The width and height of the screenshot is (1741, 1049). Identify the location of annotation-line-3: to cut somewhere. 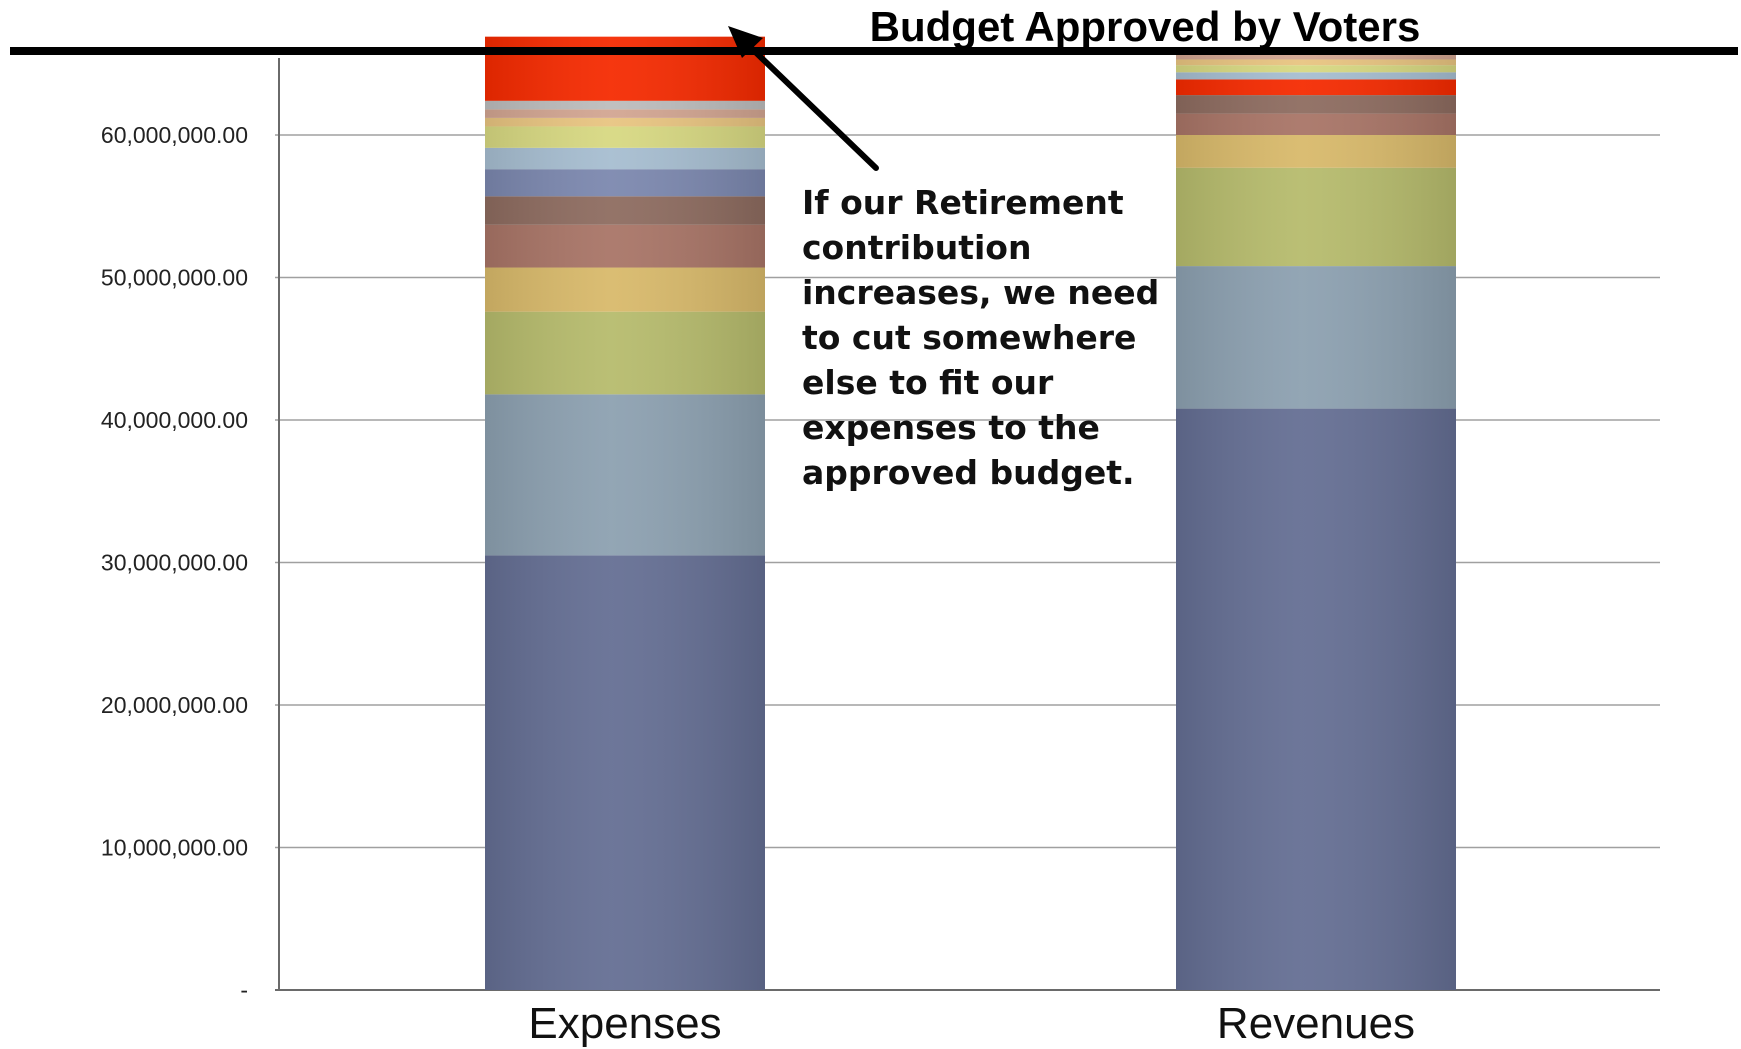
(969, 337).